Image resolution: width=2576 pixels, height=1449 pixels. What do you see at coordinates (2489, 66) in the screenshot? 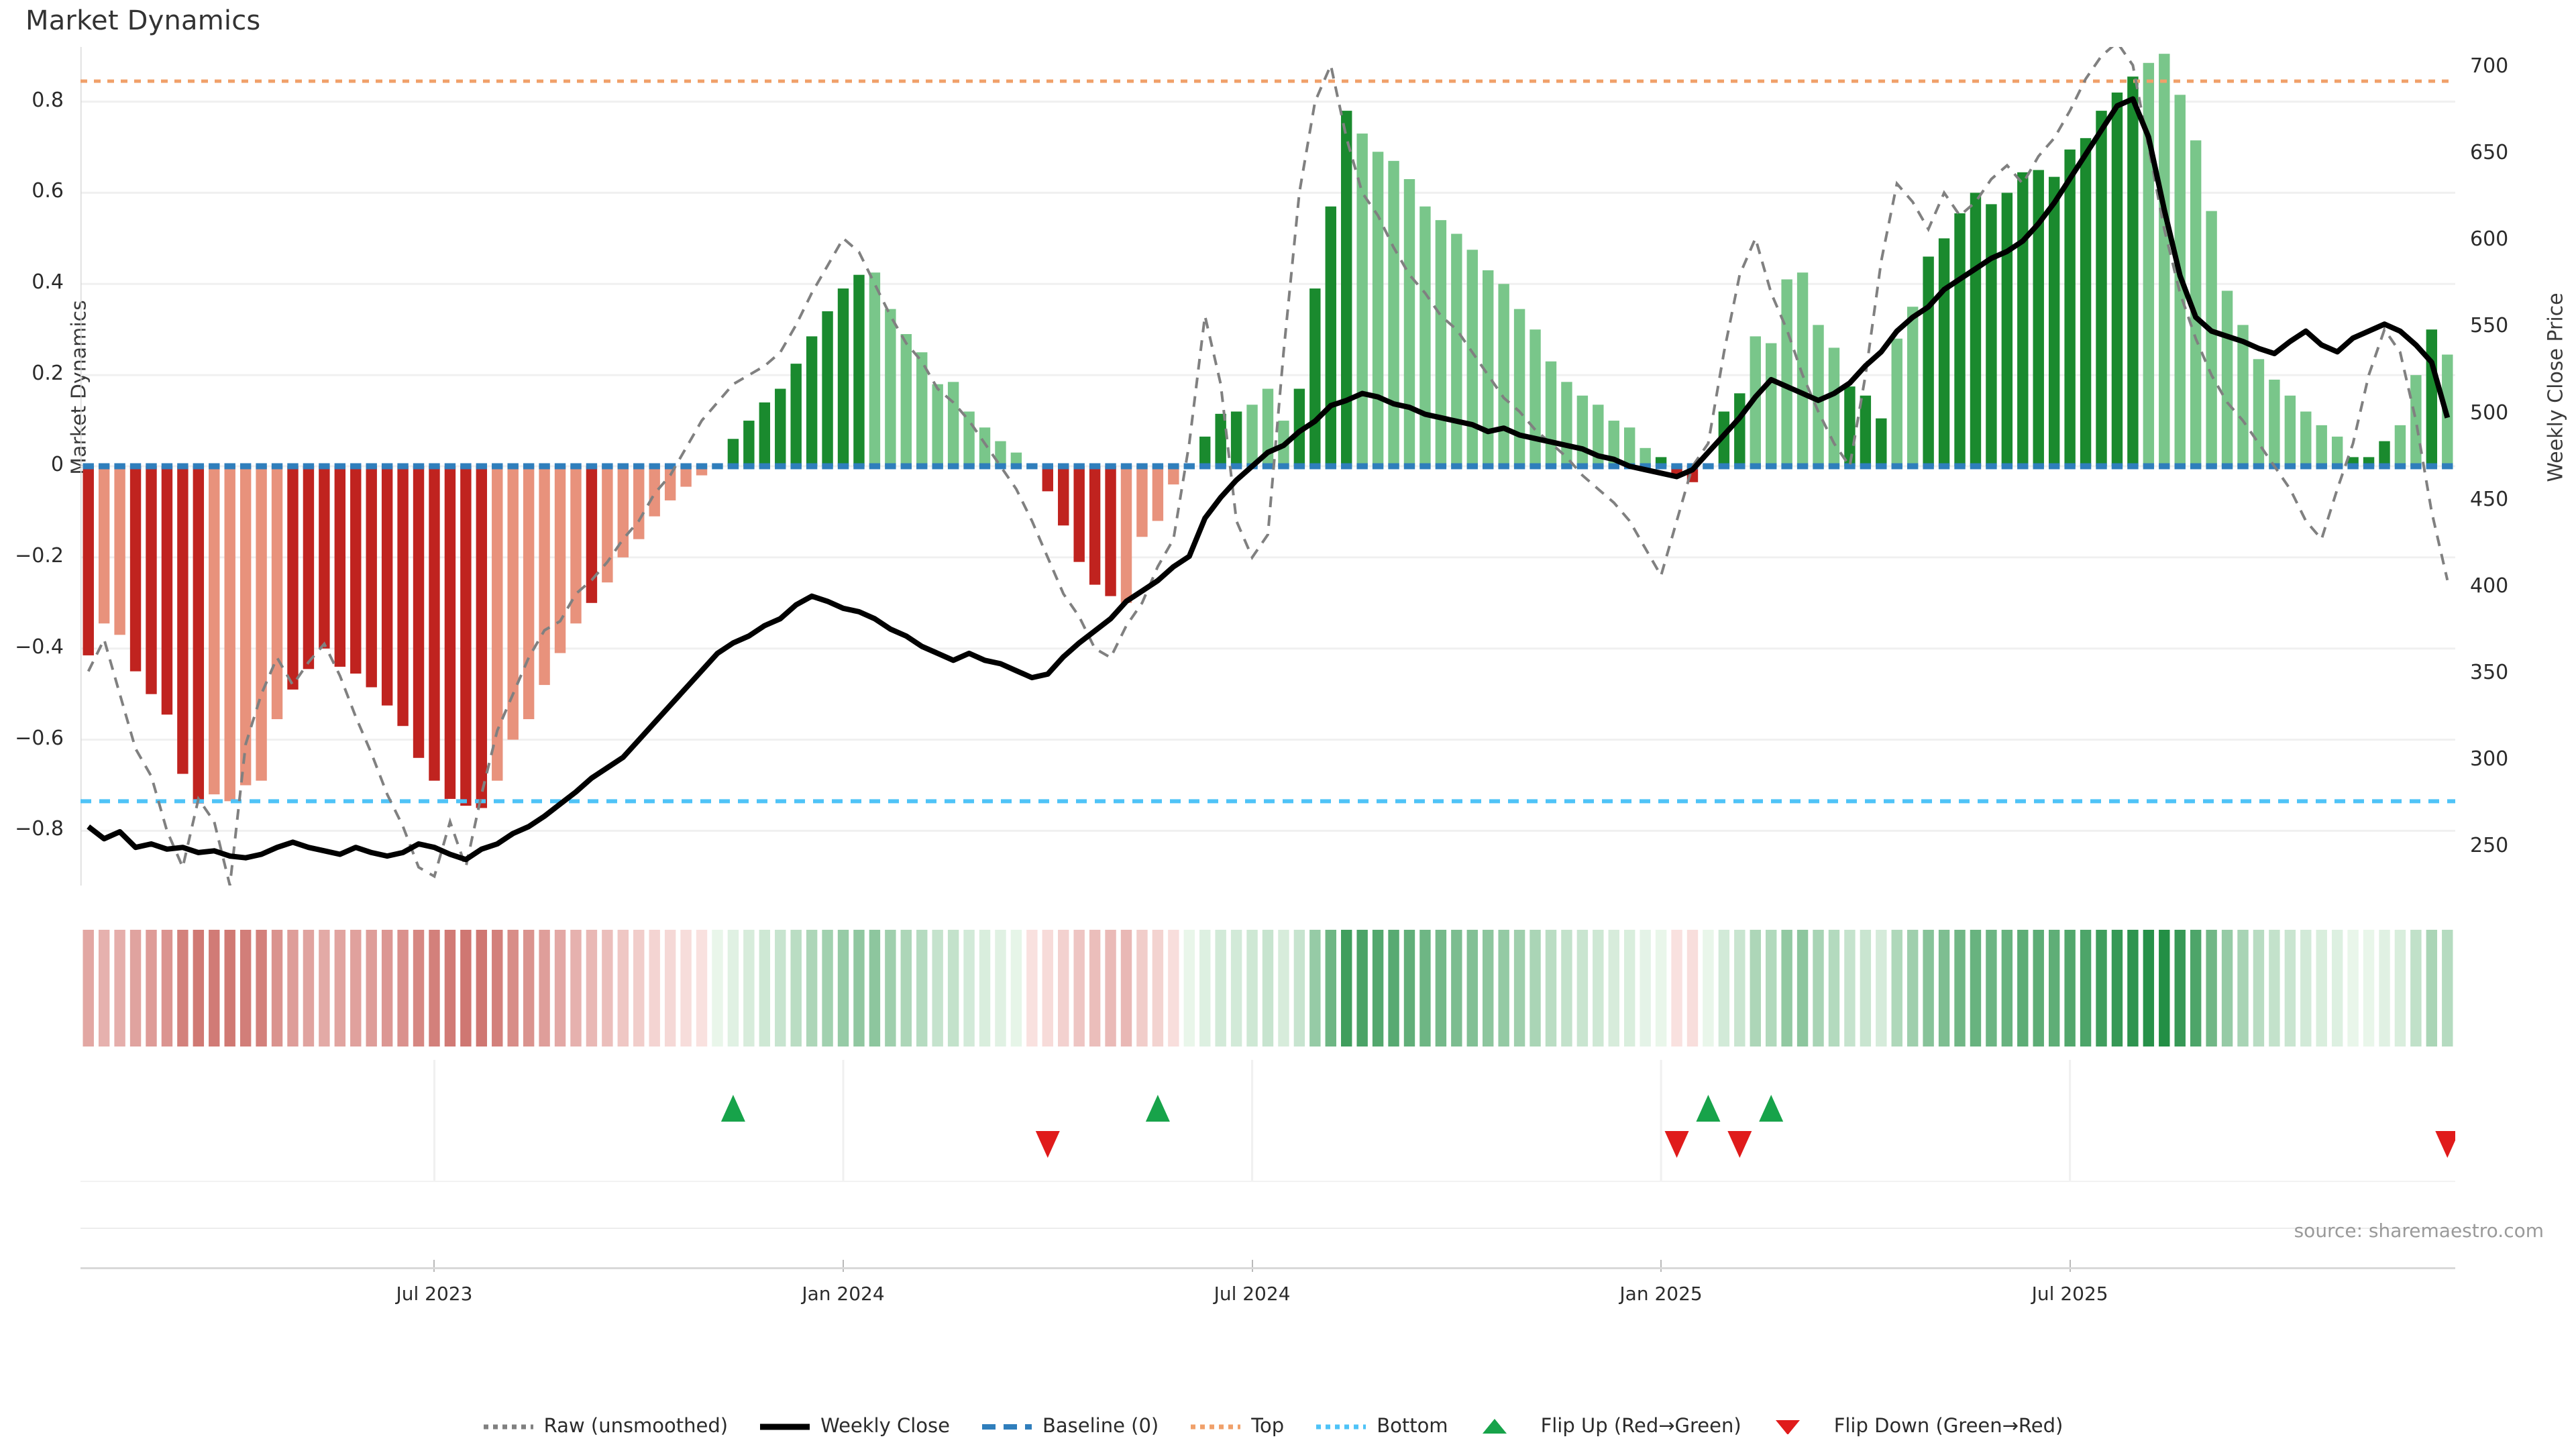
I see `y-axis-right-tick: 700` at bounding box center [2489, 66].